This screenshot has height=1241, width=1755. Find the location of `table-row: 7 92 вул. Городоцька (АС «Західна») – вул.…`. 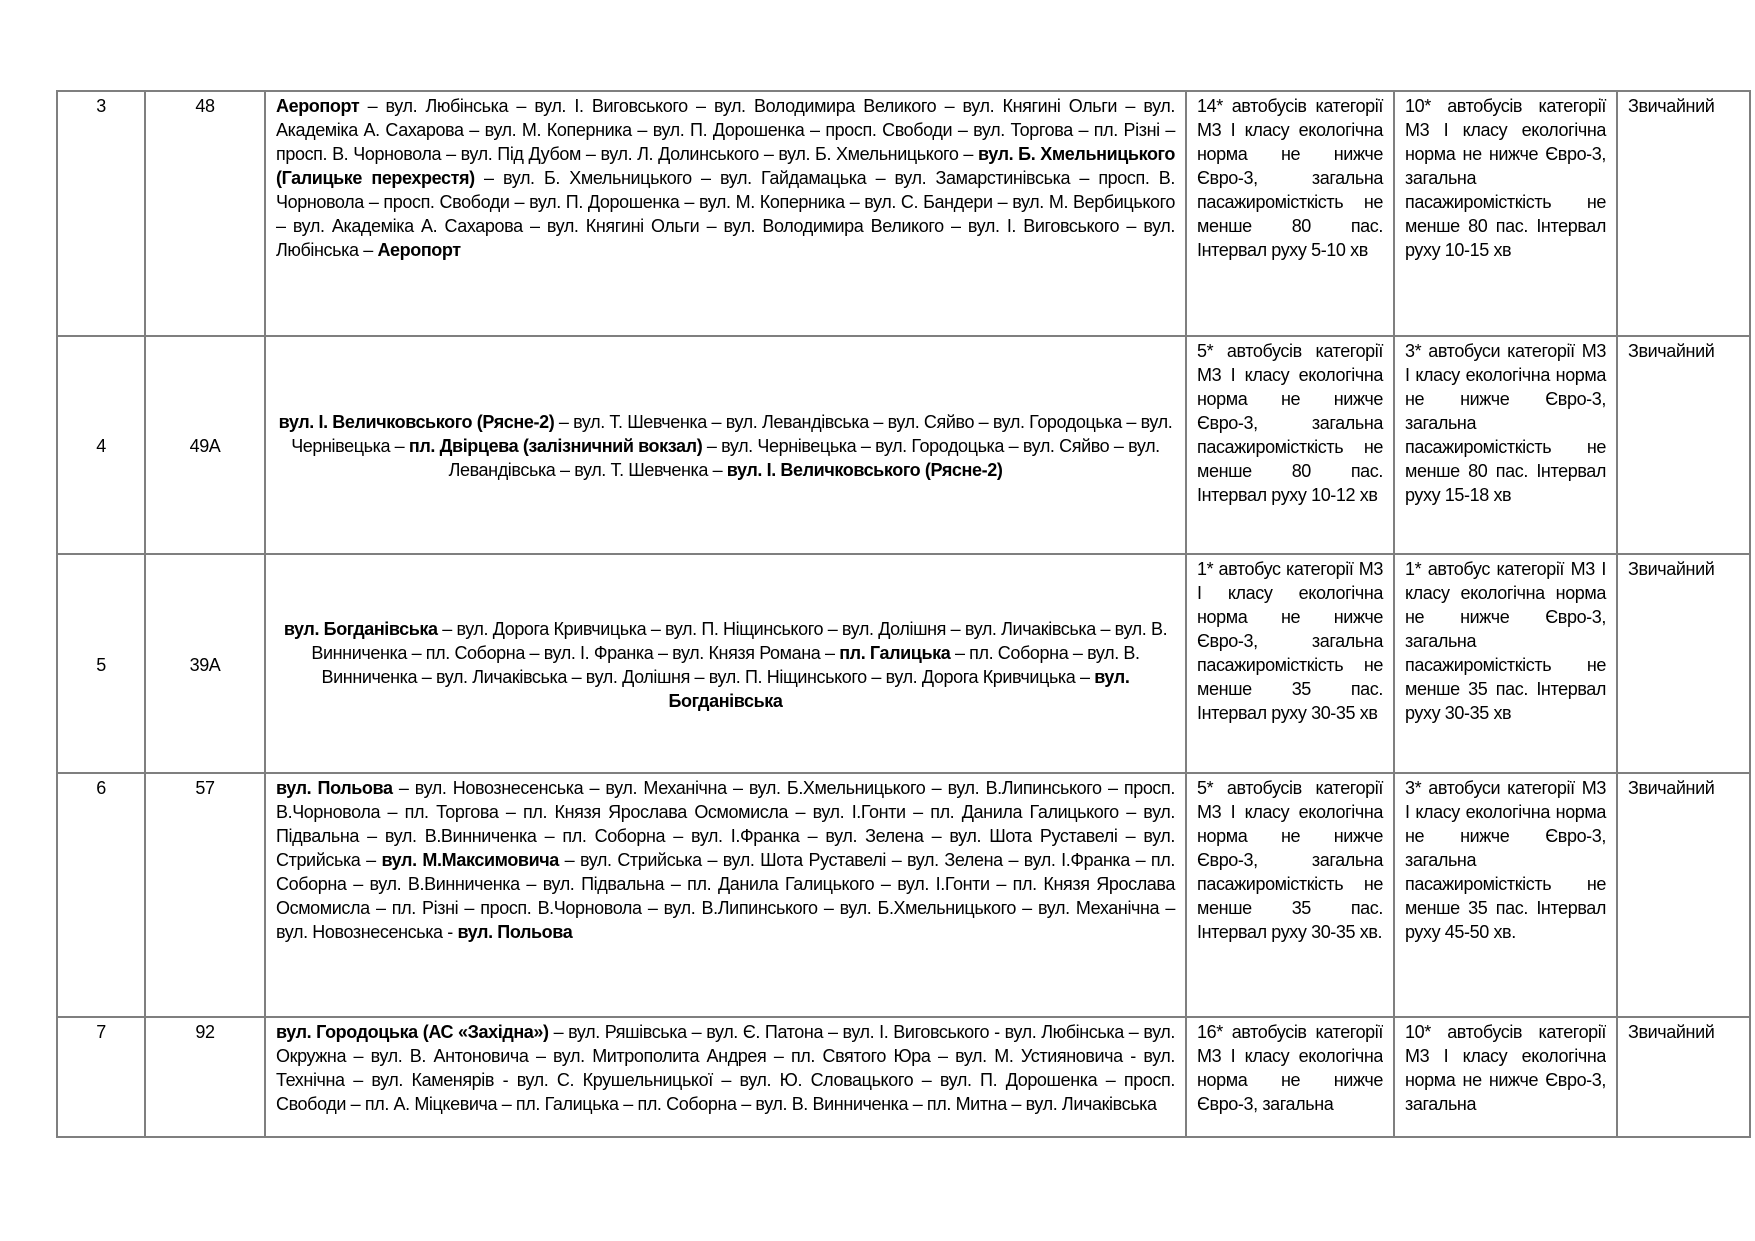

table-row: 7 92 вул. Городоцька (АС «Західна») – вул.… is located at coordinates (903, 1077).